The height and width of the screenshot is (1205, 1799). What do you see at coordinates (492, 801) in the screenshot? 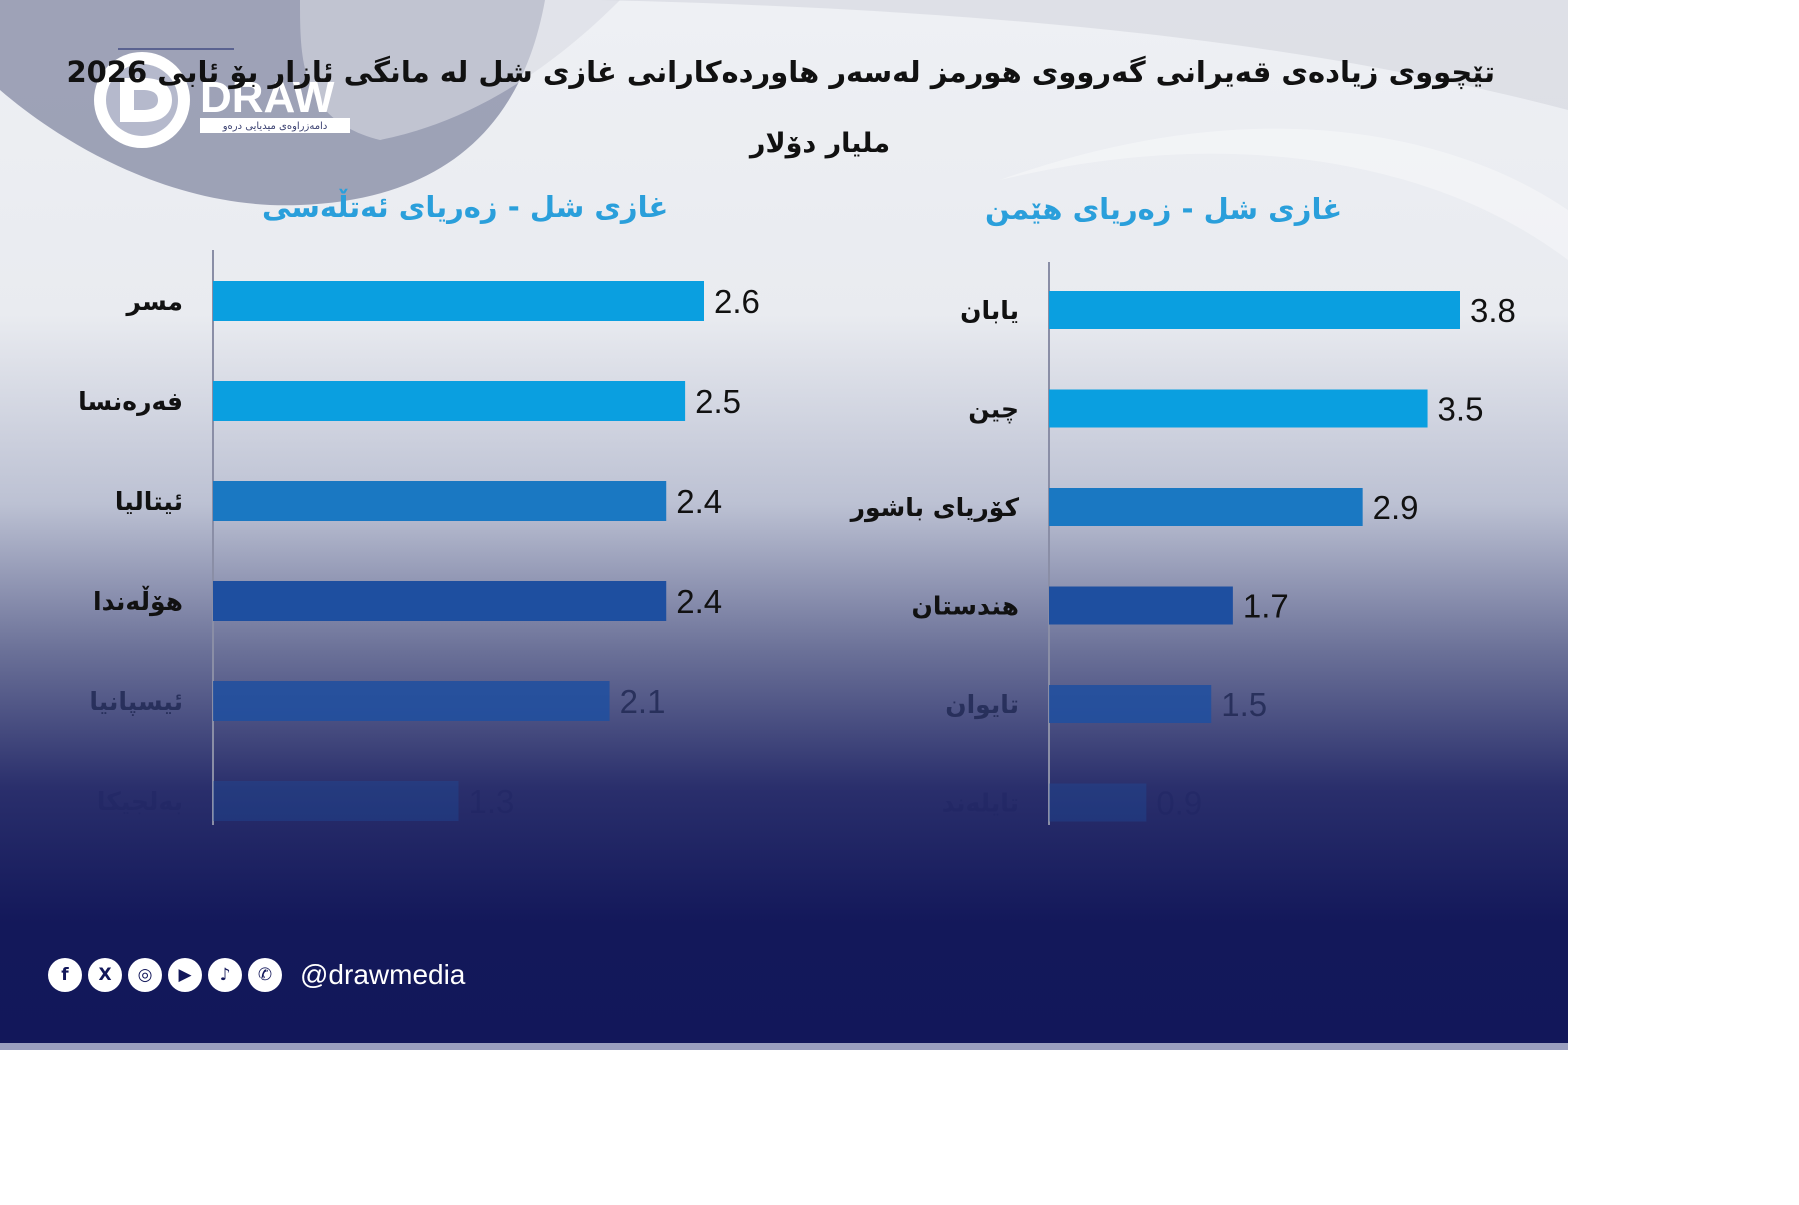
I see `chart-1-value-label: 1.3` at bounding box center [492, 801].